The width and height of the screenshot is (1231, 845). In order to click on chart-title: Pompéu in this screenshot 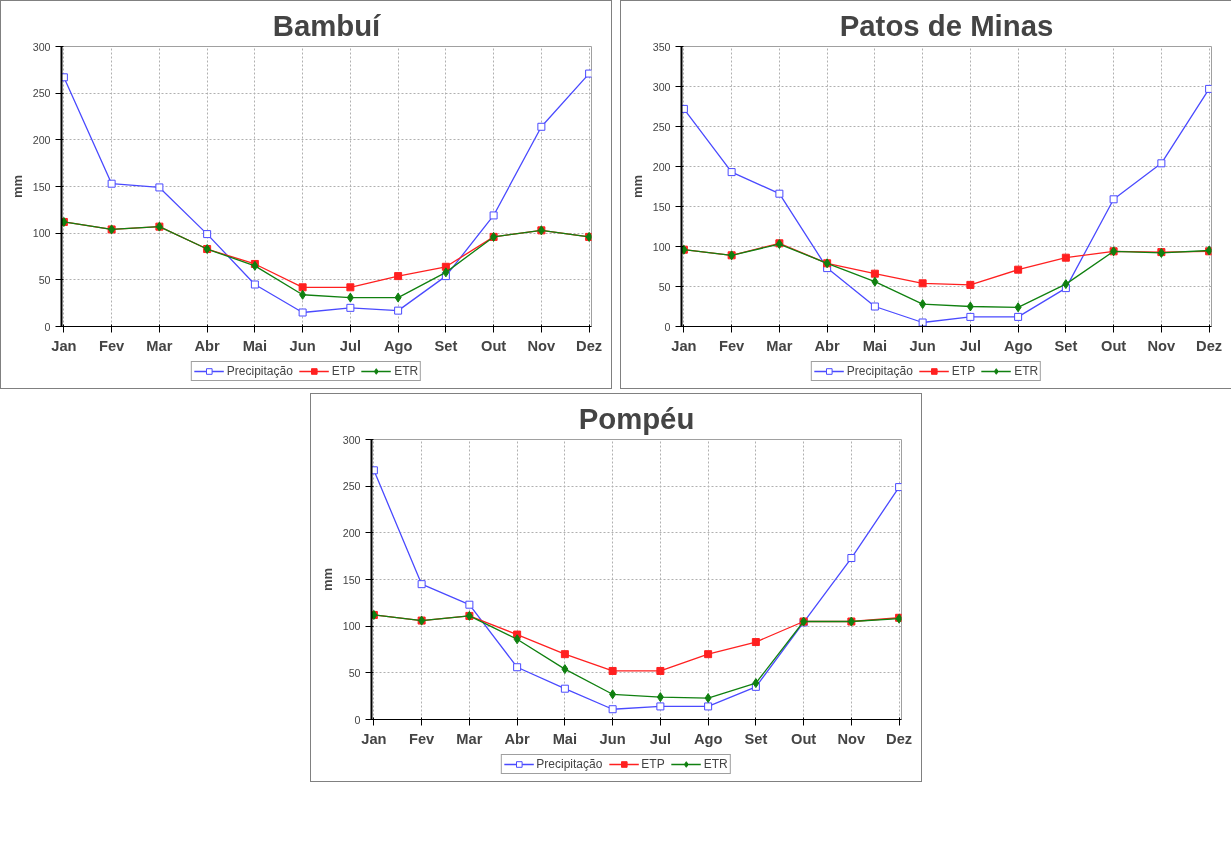, I will do `click(636, 418)`.